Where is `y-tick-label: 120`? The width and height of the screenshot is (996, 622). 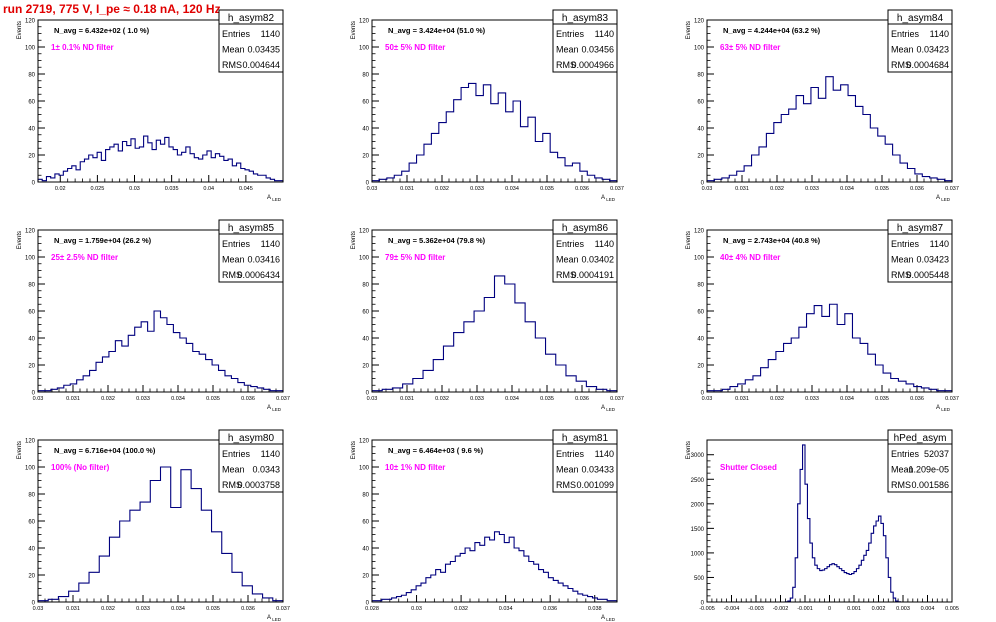 y-tick-label: 120 is located at coordinates (30, 232).